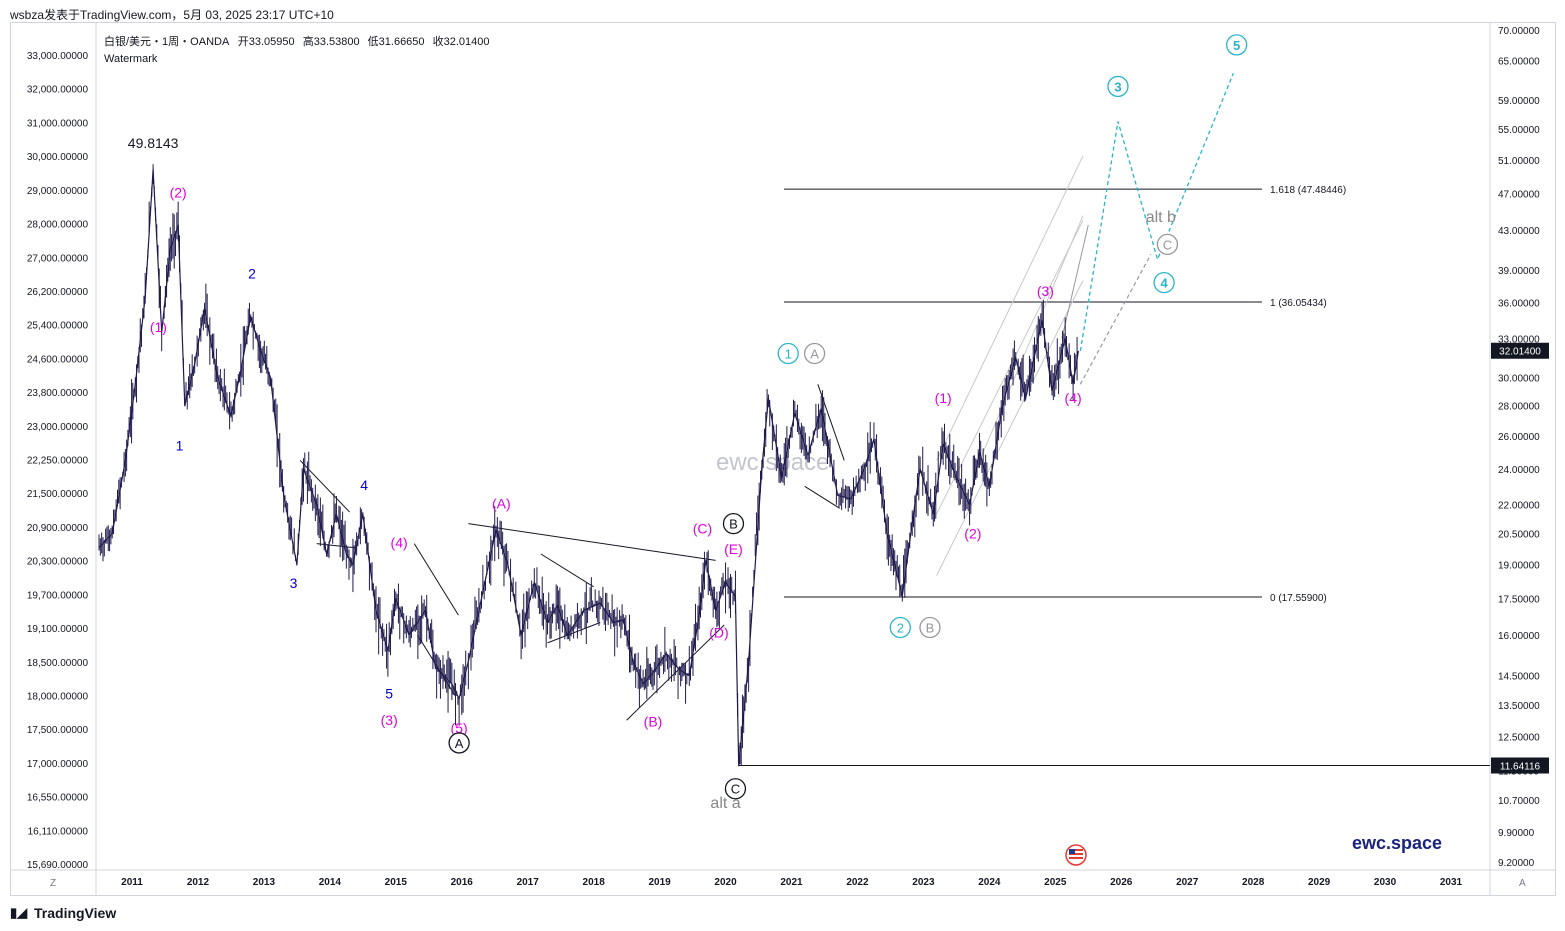 This screenshot has height=931, width=1565. I want to click on right-axis-tick-label: 65.00000, so click(1519, 61).